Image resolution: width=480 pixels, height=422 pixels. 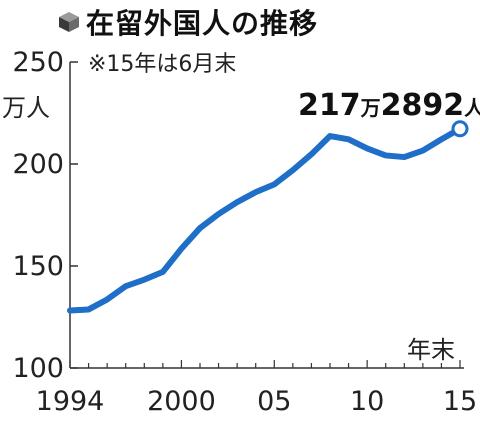 What do you see at coordinates (431, 350) in the screenshot?
I see `x-axis-unit: 年末` at bounding box center [431, 350].